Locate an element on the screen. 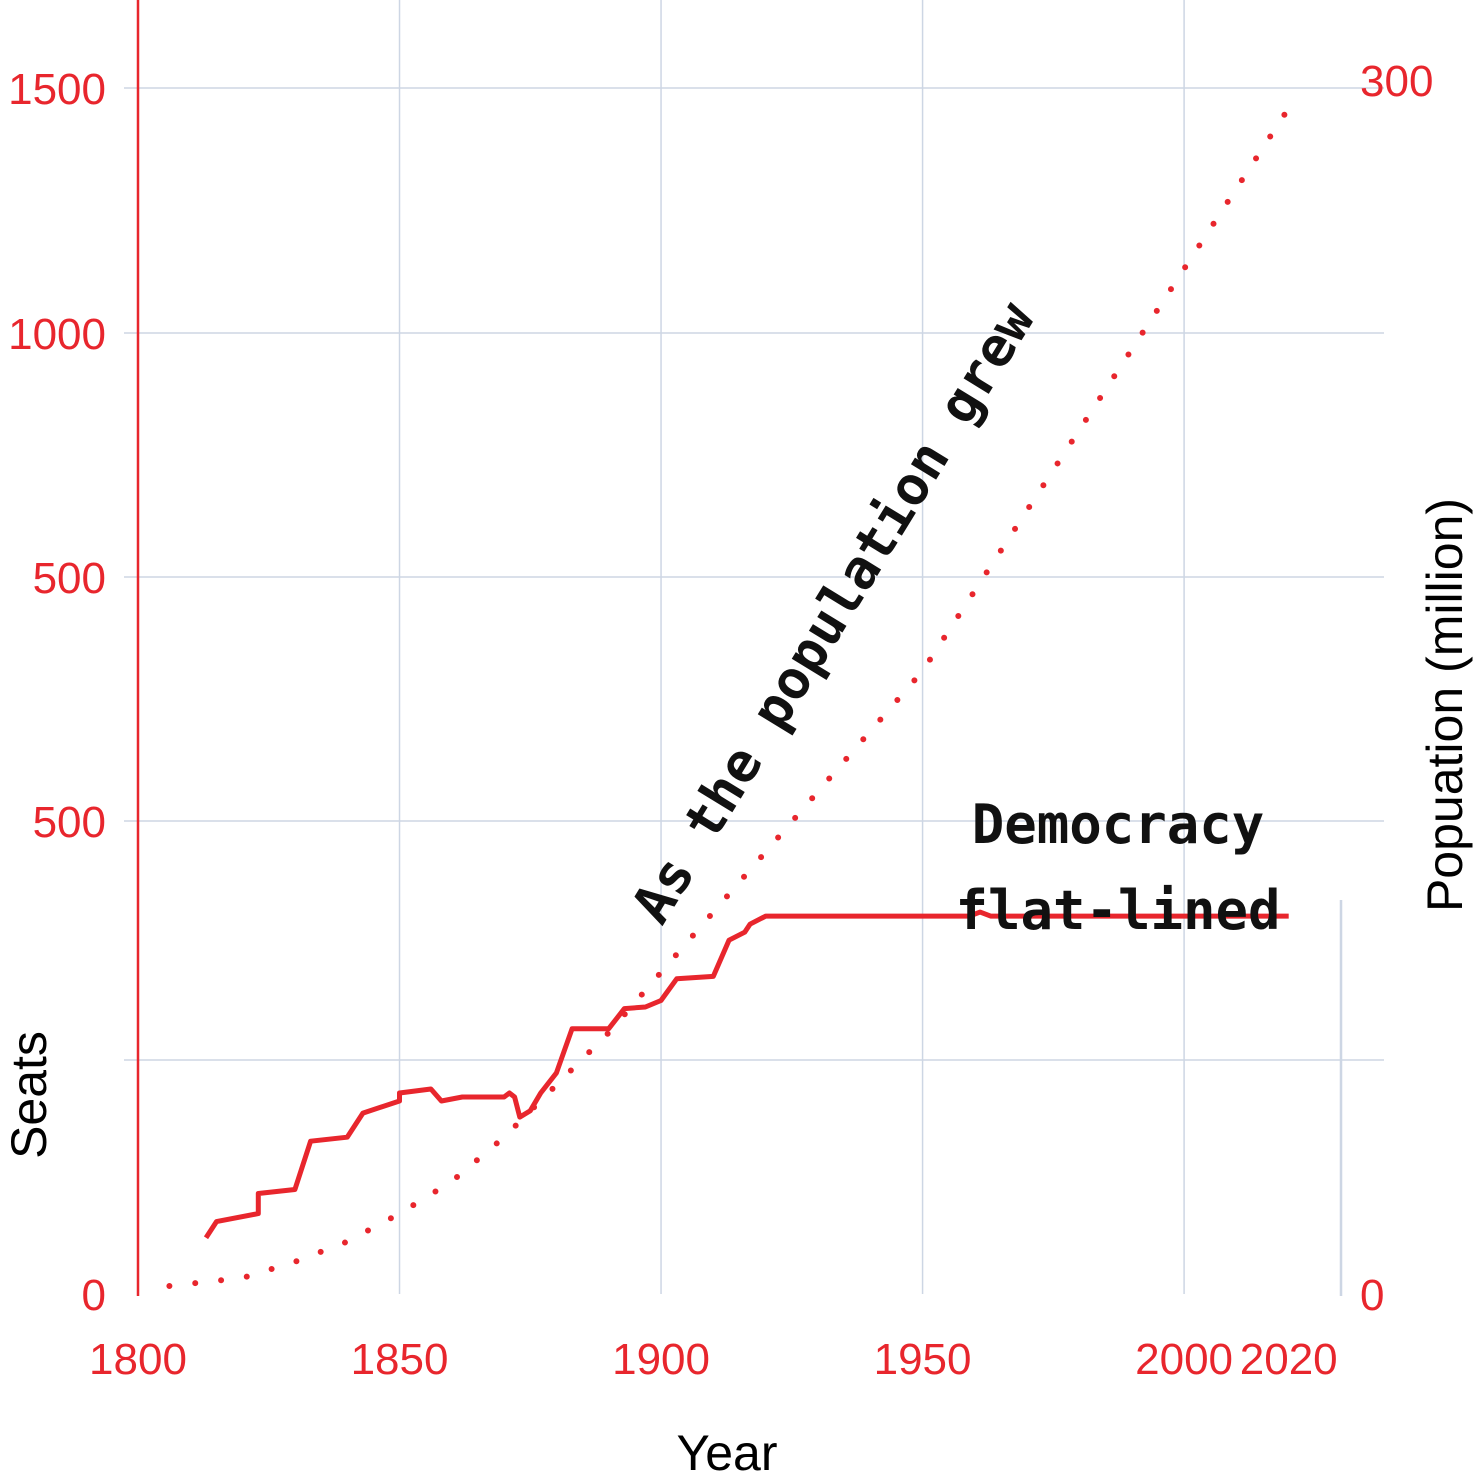 The width and height of the screenshot is (1474, 1475). left-y-tick-label: 0 is located at coordinates (94, 1295).